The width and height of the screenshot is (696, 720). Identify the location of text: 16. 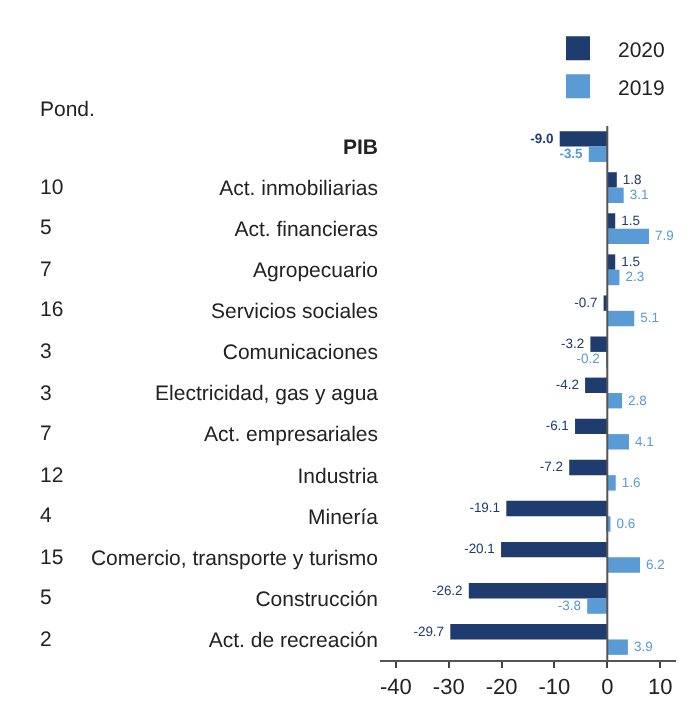
(52, 310).